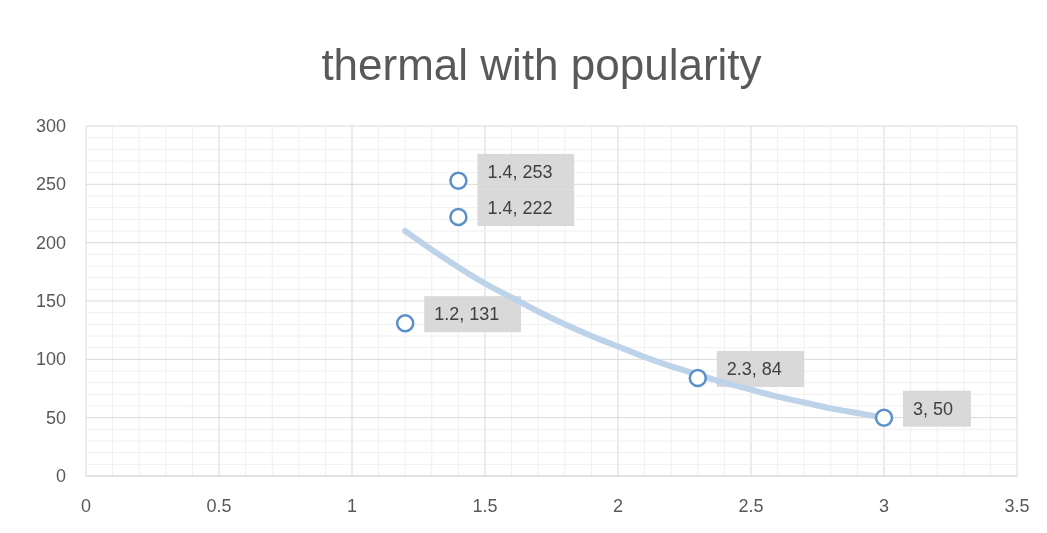 This screenshot has width=1047, height=533. Describe the element at coordinates (467, 314) in the screenshot. I see `data-label: 1.2, 131` at that location.